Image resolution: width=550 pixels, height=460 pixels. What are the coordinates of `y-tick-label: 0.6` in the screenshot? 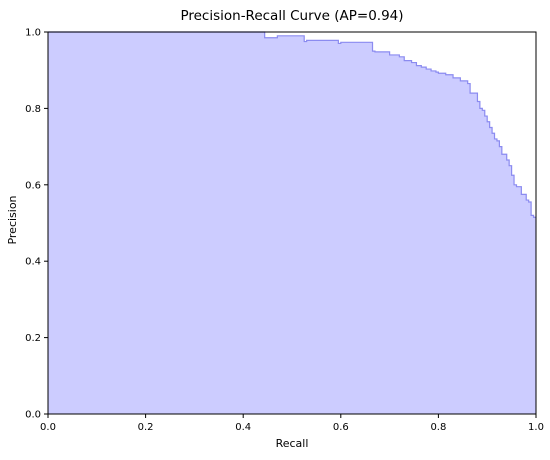 It's located at (33, 185).